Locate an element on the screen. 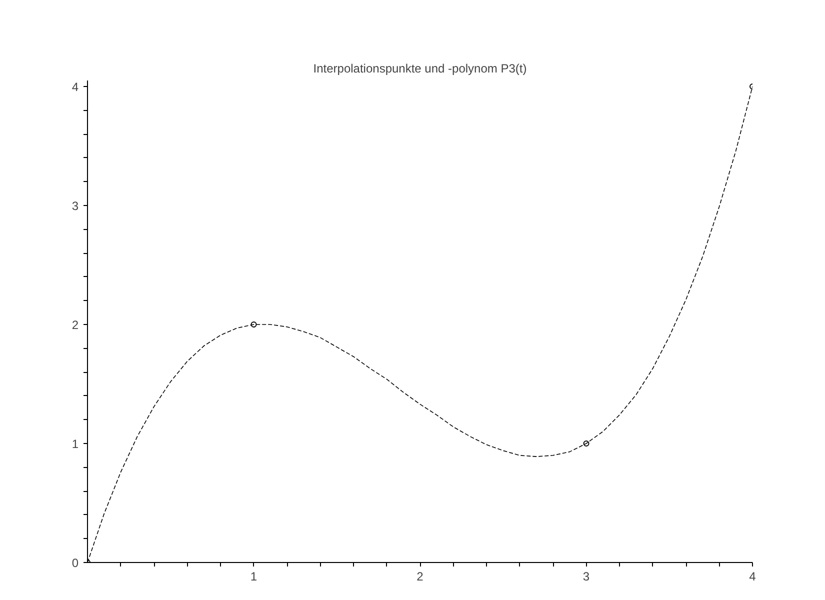  x-tick-label: 3 is located at coordinates (586, 577).